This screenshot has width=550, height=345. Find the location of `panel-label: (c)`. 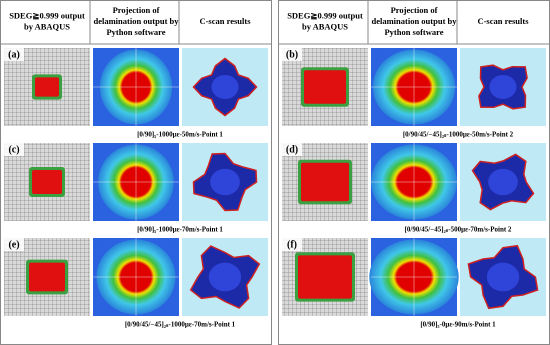

panel-label: (c) is located at coordinates (13, 149).